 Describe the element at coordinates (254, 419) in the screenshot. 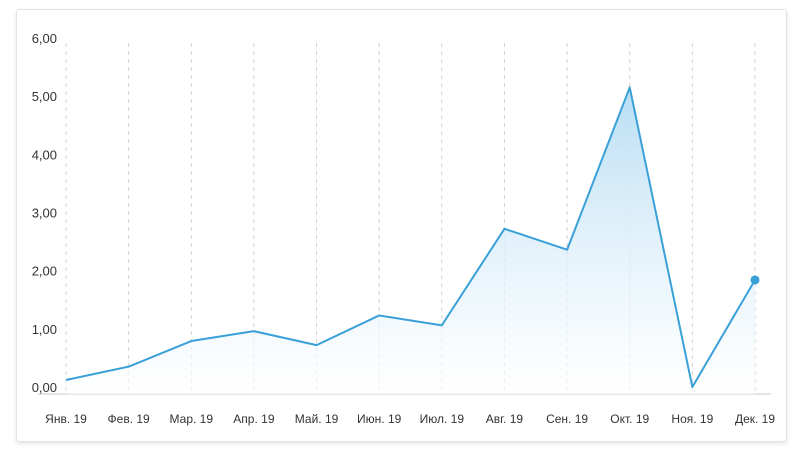

I see `x-tick-label: Апр. 19` at that location.